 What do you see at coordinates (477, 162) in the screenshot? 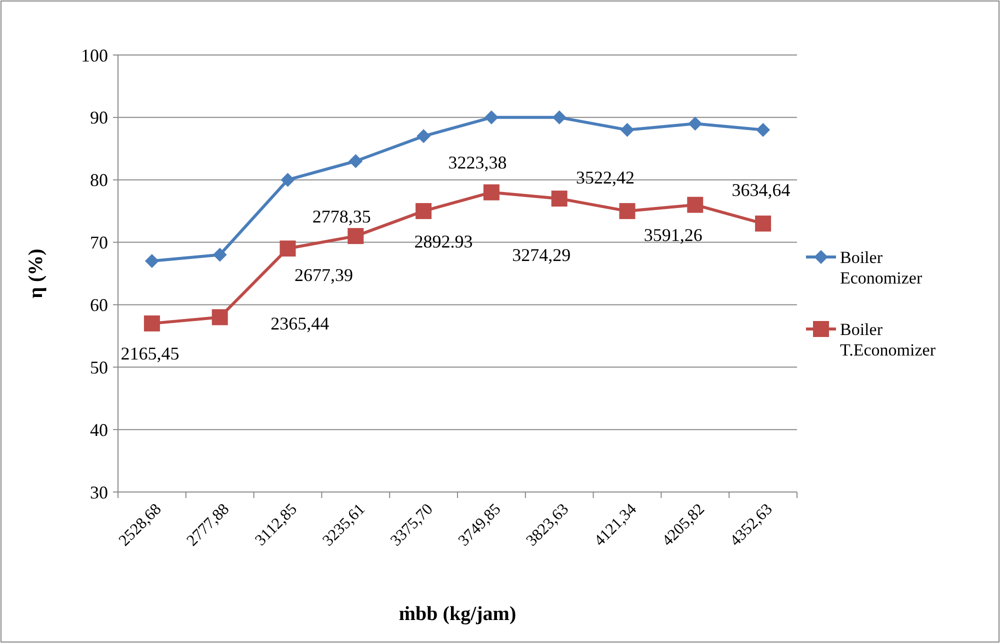
I see `annotation: 3223,38` at bounding box center [477, 162].